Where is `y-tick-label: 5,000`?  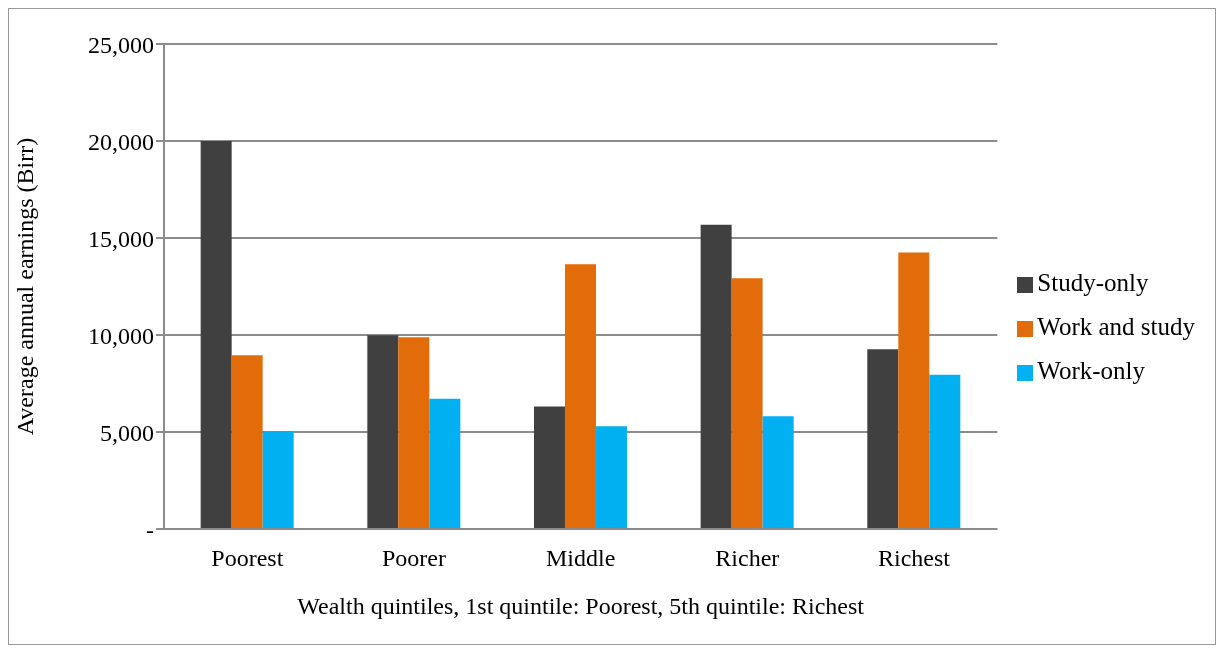 y-tick-label: 5,000 is located at coordinates (127, 432).